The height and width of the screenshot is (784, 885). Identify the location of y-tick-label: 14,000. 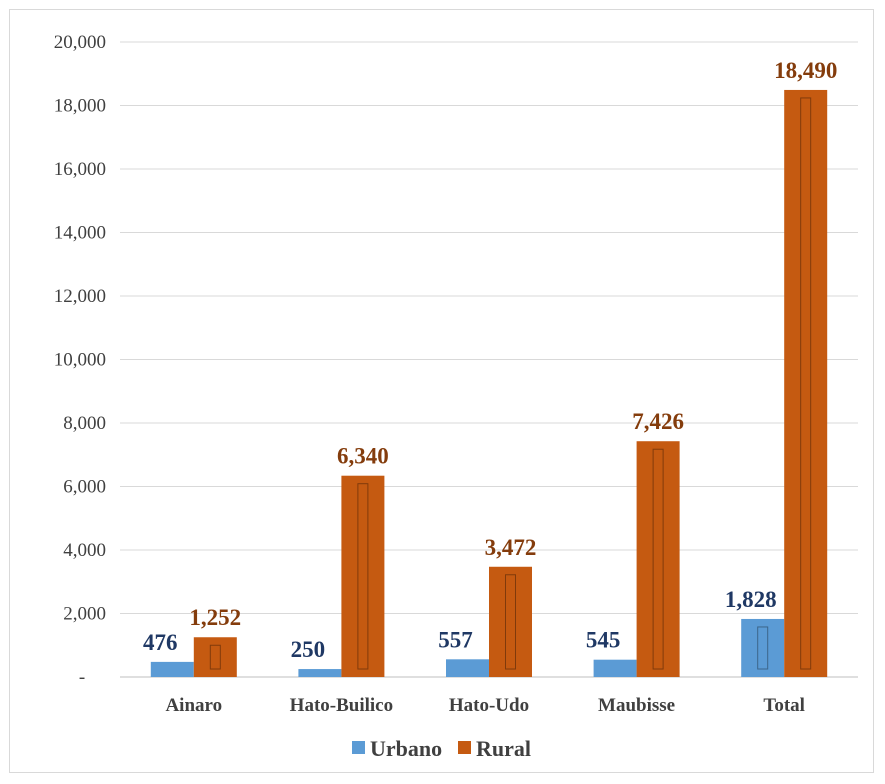
(80, 233).